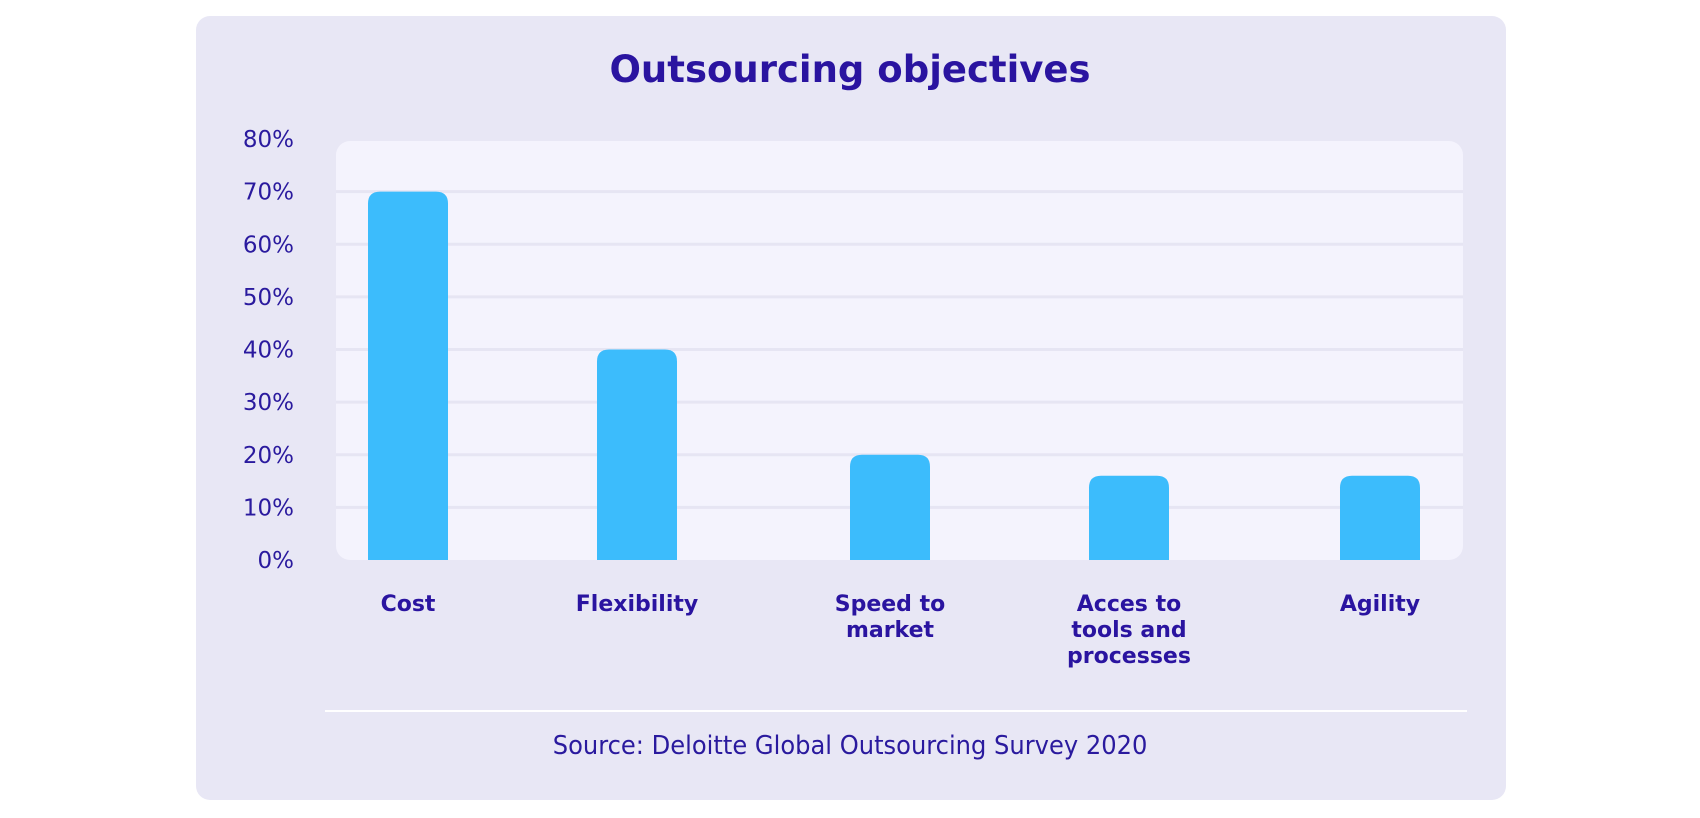  Describe the element at coordinates (896, 711) in the screenshot. I see `source-divider` at that location.